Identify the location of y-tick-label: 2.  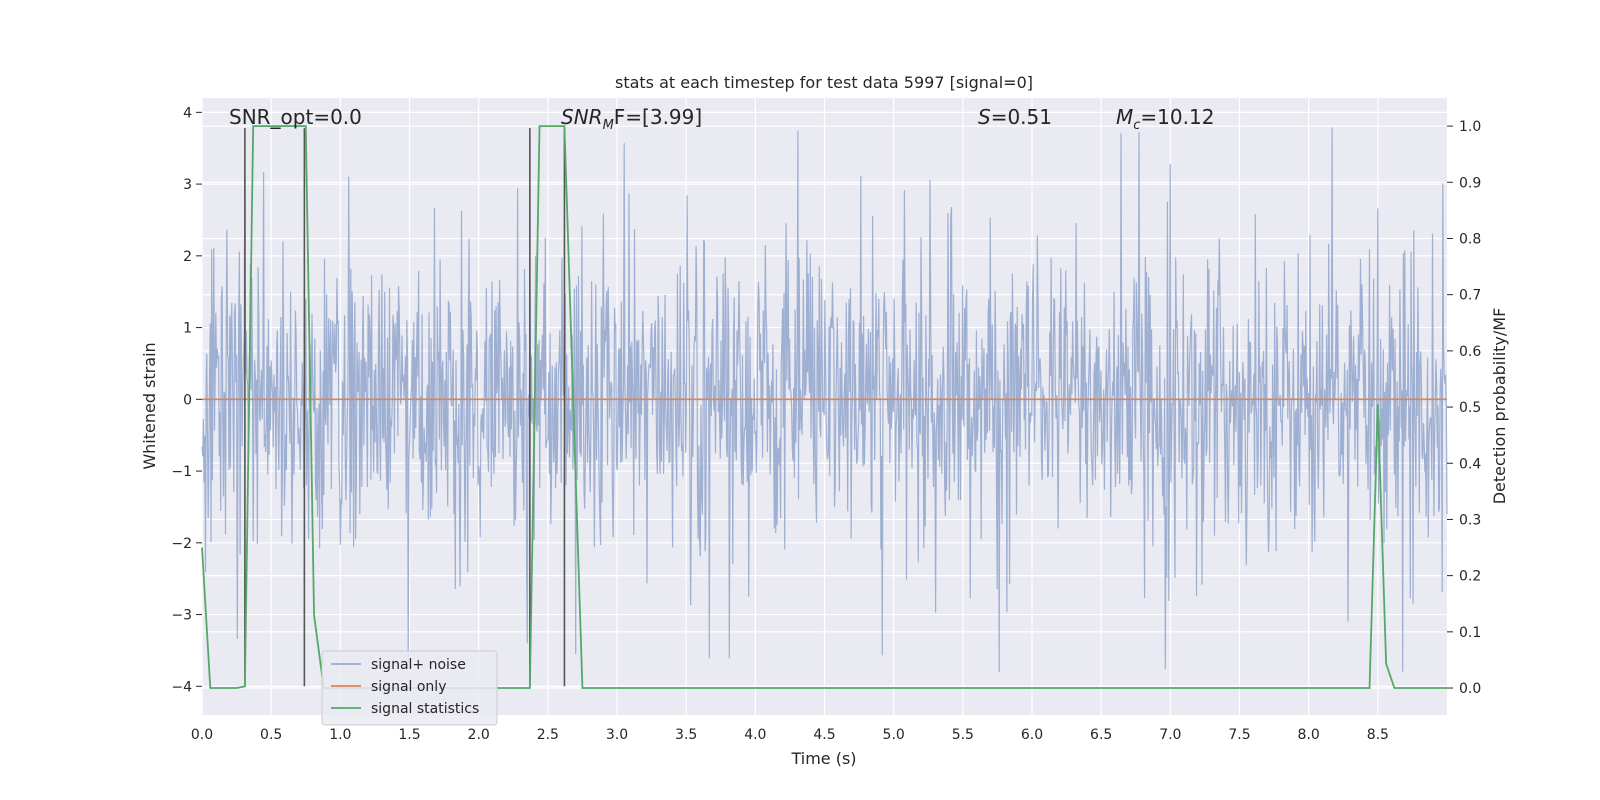
(187, 257).